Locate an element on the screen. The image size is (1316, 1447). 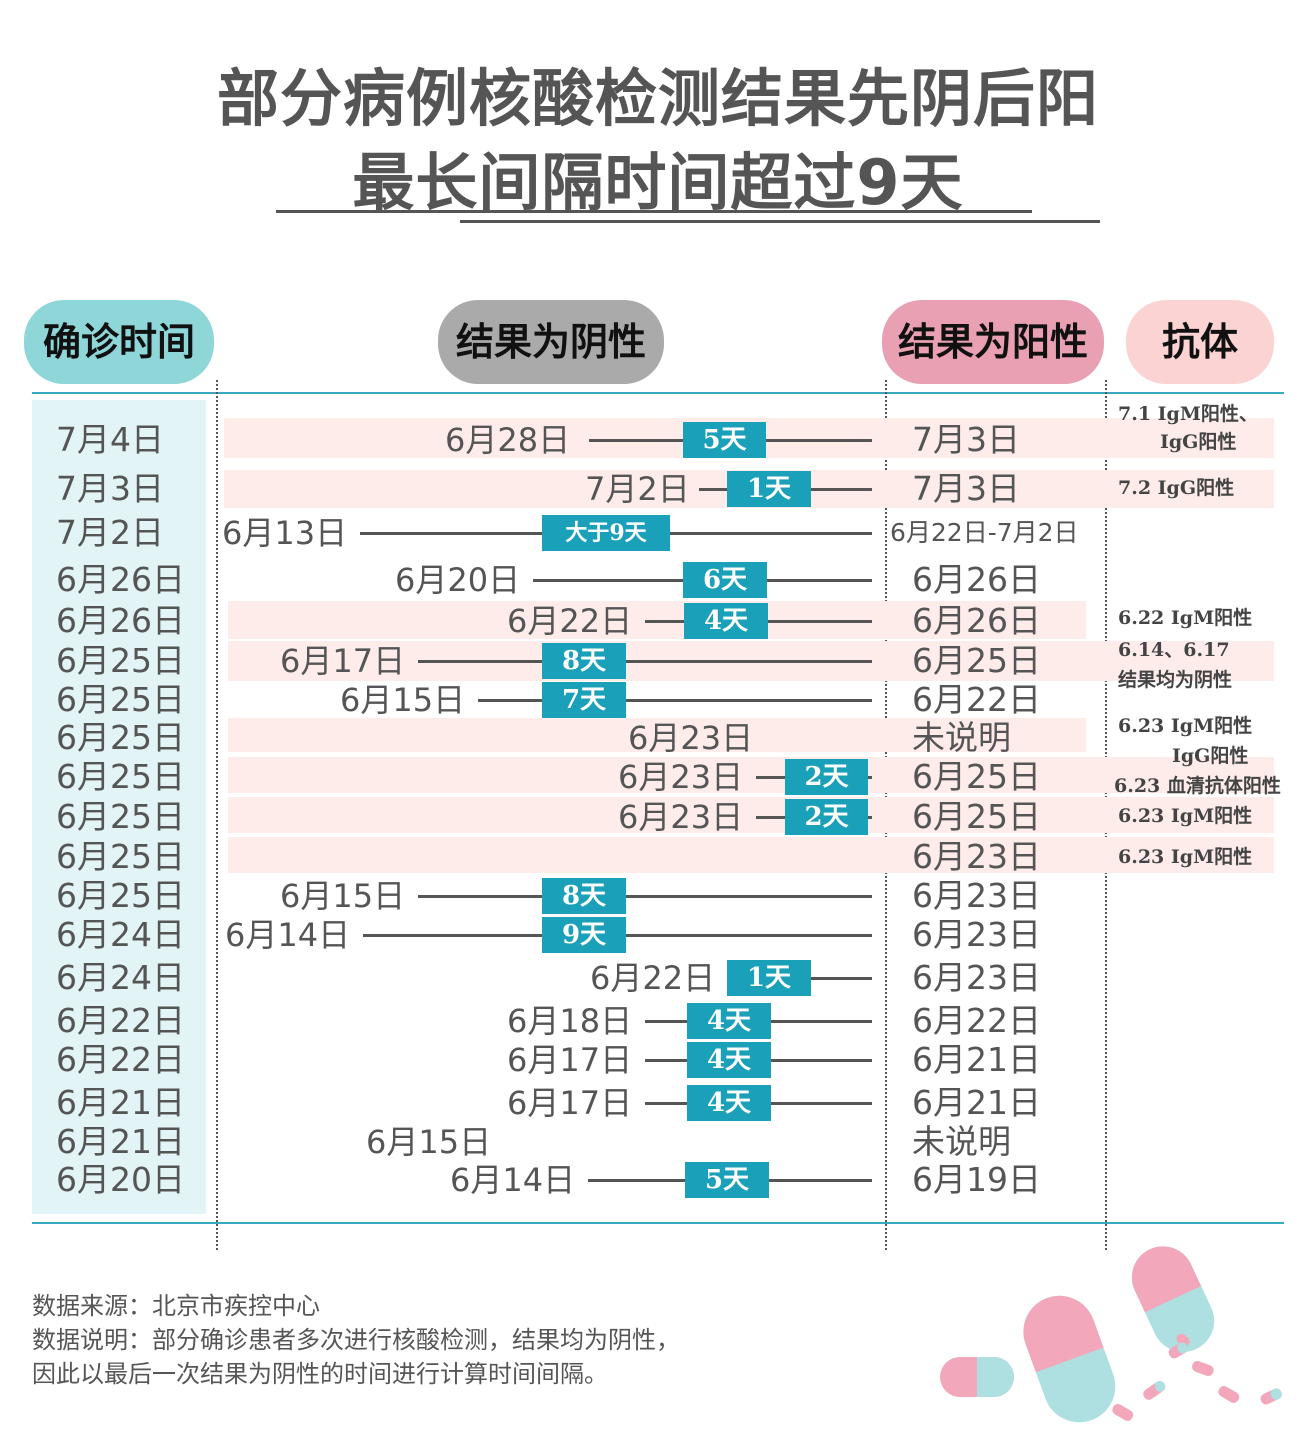
negative-date: 6月28日 is located at coordinates (508, 440).